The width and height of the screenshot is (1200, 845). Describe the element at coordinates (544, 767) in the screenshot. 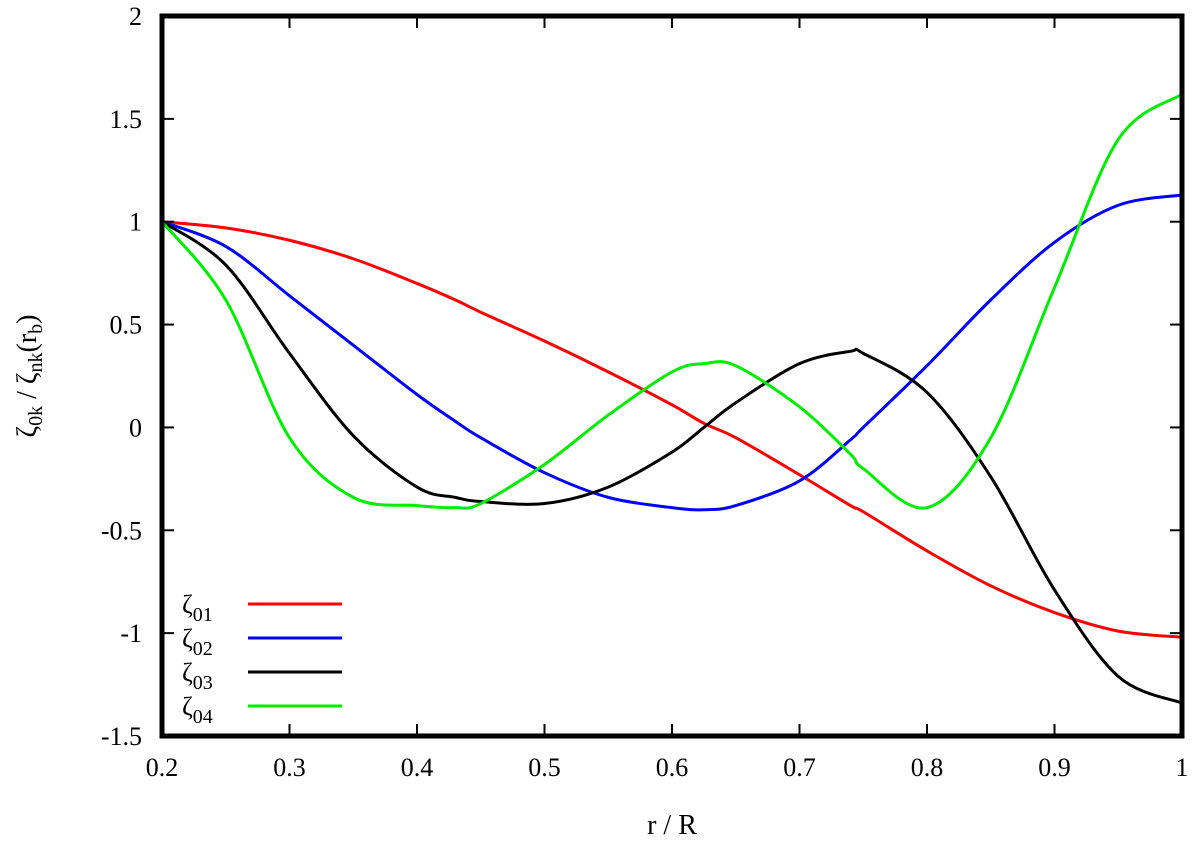

I see `x-tick-label: 0.5` at that location.